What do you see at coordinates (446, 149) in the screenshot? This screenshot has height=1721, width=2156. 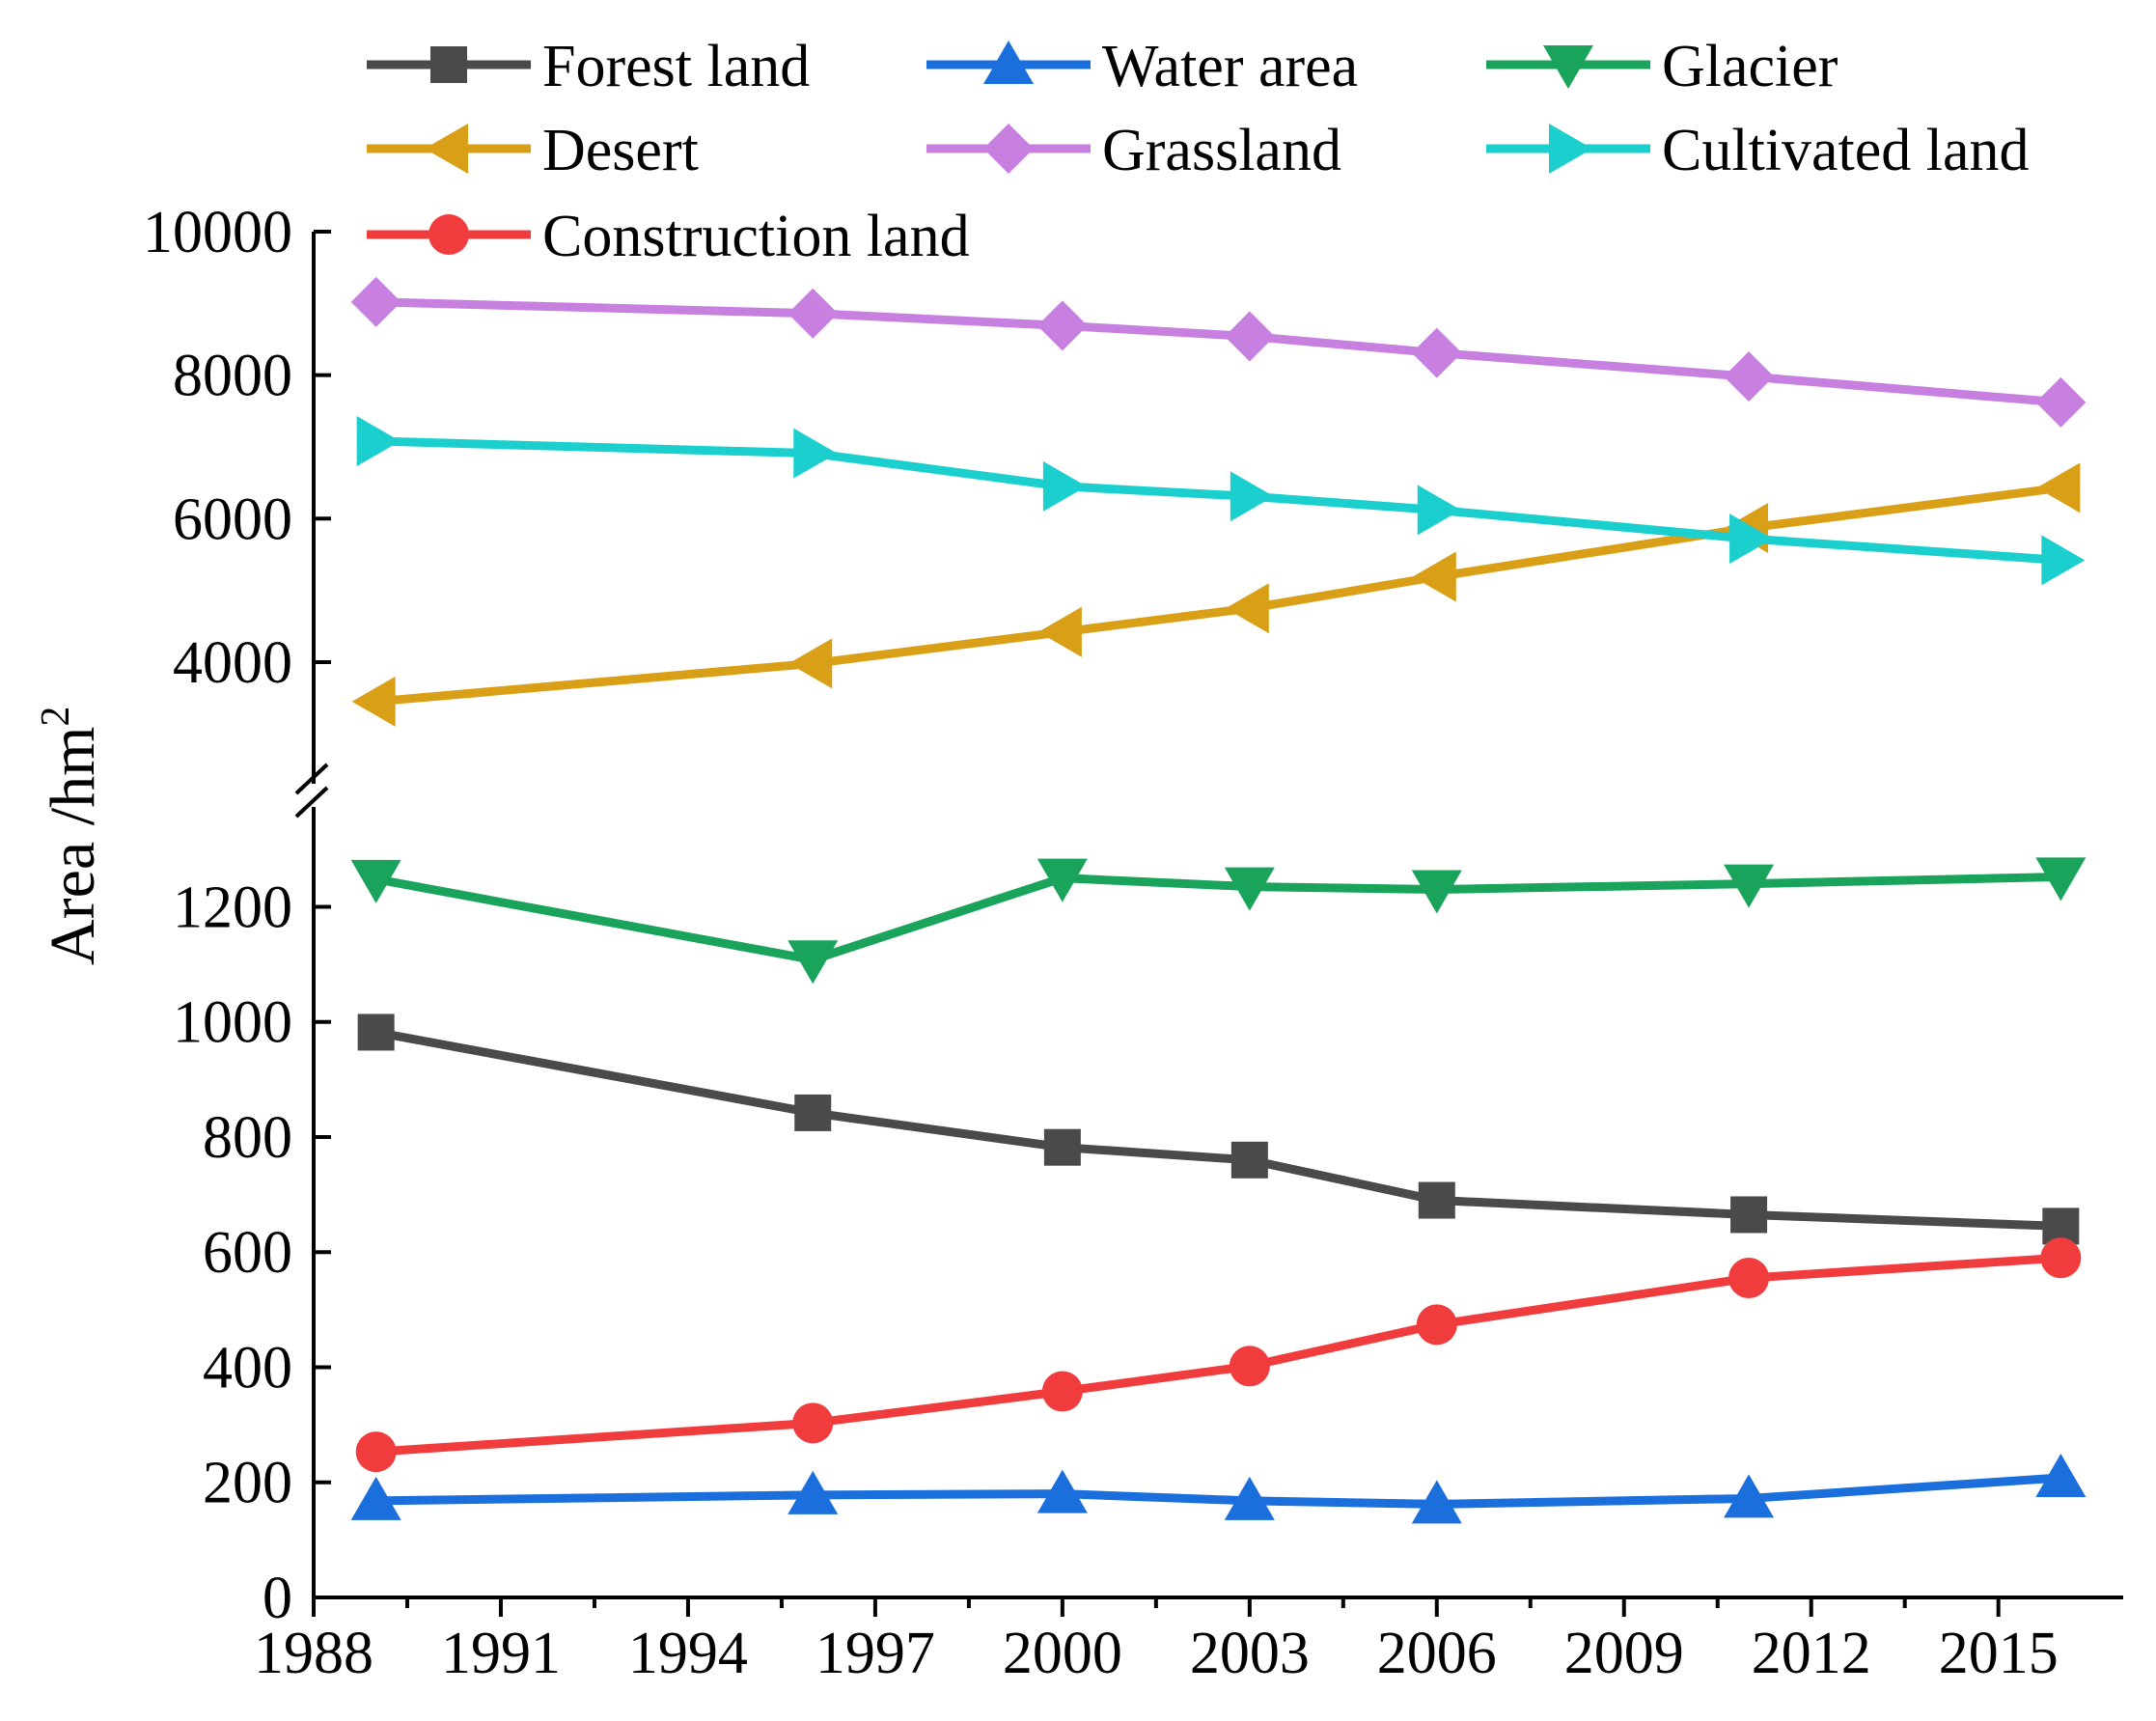 I see `legend-marker-desert` at bounding box center [446, 149].